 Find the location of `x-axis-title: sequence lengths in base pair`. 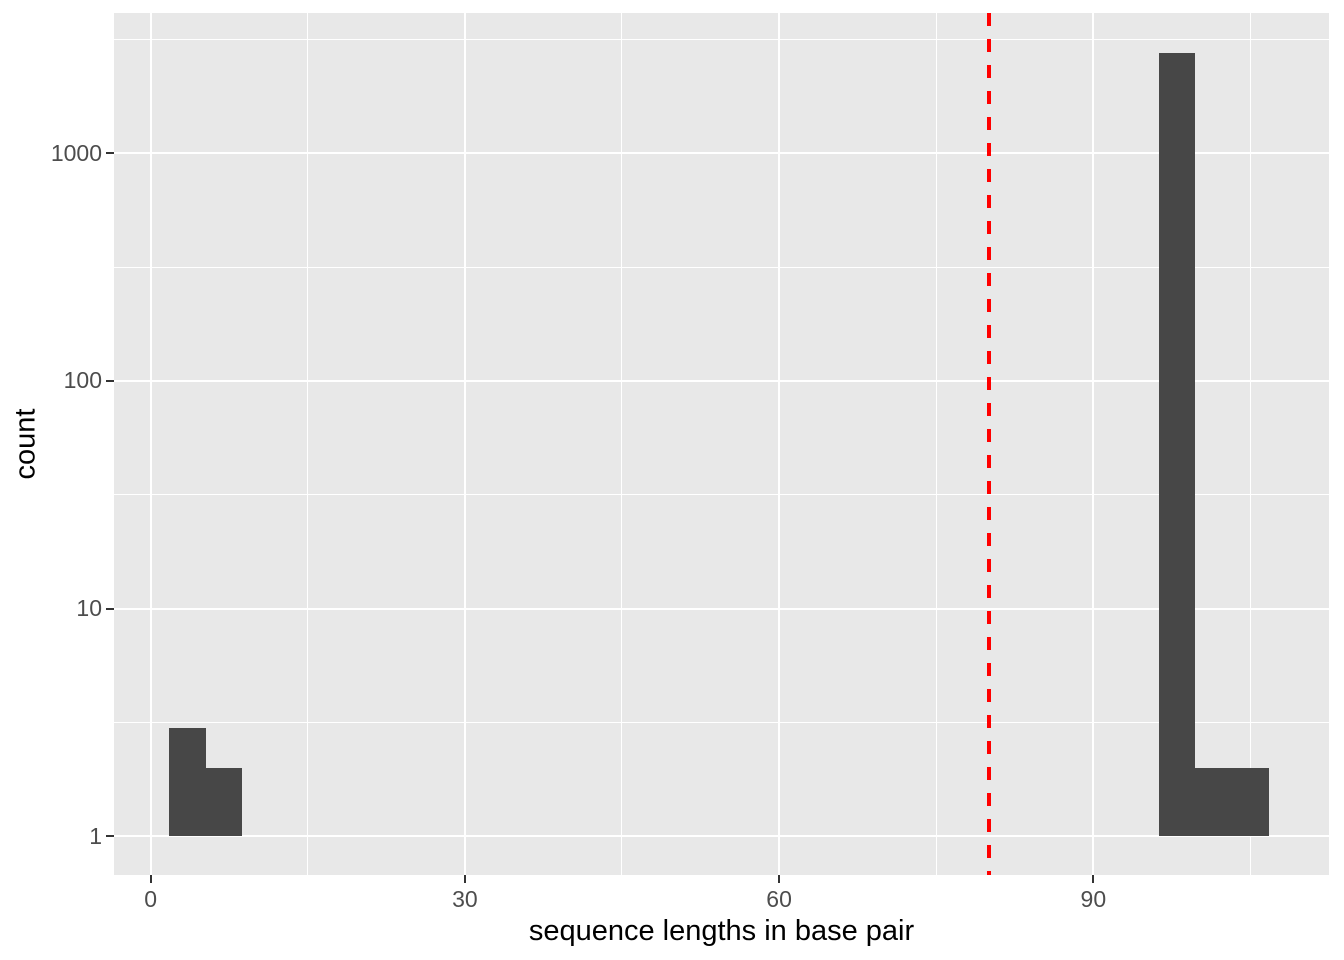

x-axis-title: sequence lengths in base pair is located at coordinates (721, 931).